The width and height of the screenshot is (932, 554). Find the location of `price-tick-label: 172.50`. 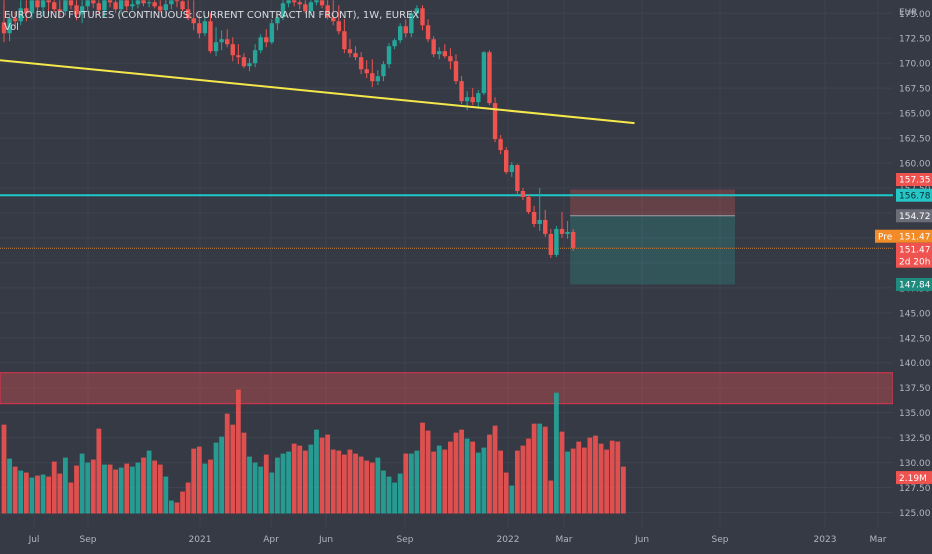

price-tick-label: 172.50 is located at coordinates (915, 40).